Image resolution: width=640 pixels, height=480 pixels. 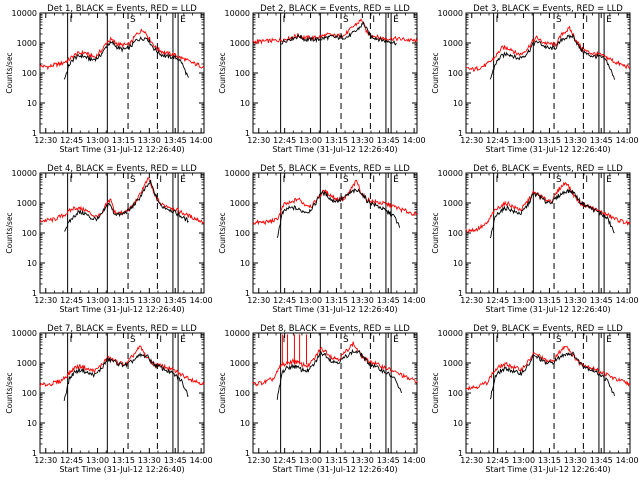 What do you see at coordinates (455, 393) in the screenshot?
I see `y-tick-label: 100` at bounding box center [455, 393].